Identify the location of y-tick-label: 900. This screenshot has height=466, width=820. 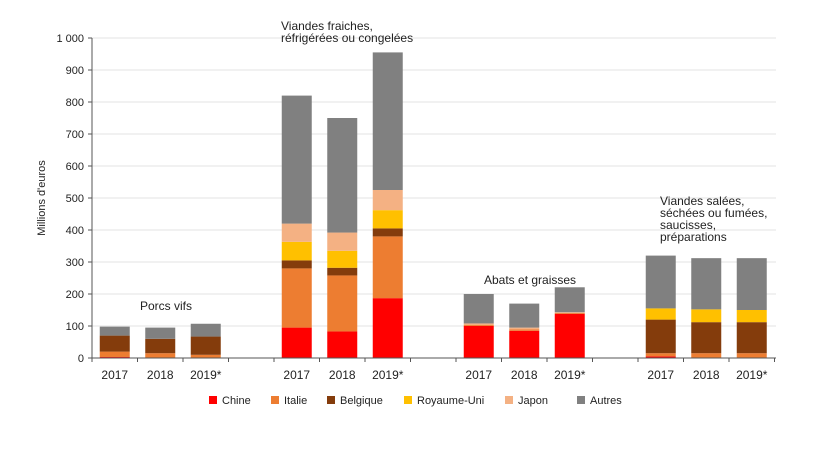
(75, 71).